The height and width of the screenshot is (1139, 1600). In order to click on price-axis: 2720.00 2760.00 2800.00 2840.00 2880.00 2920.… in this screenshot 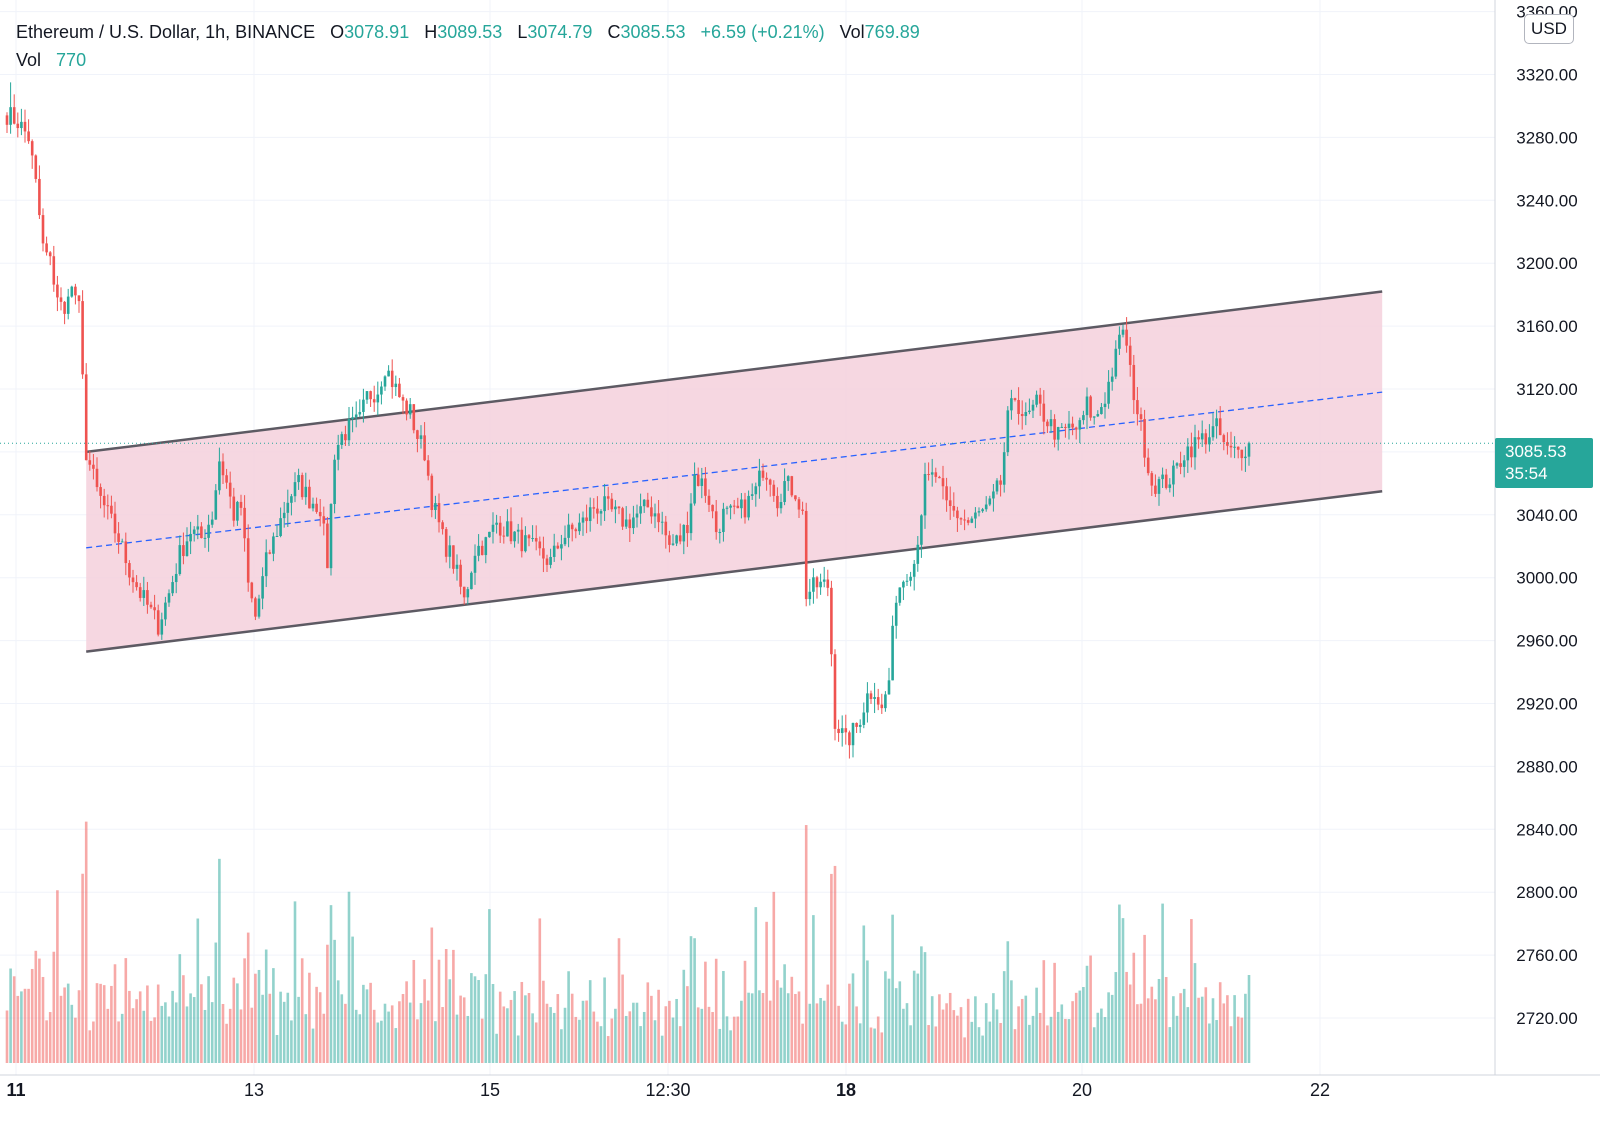, I will do `click(1536, 537)`.